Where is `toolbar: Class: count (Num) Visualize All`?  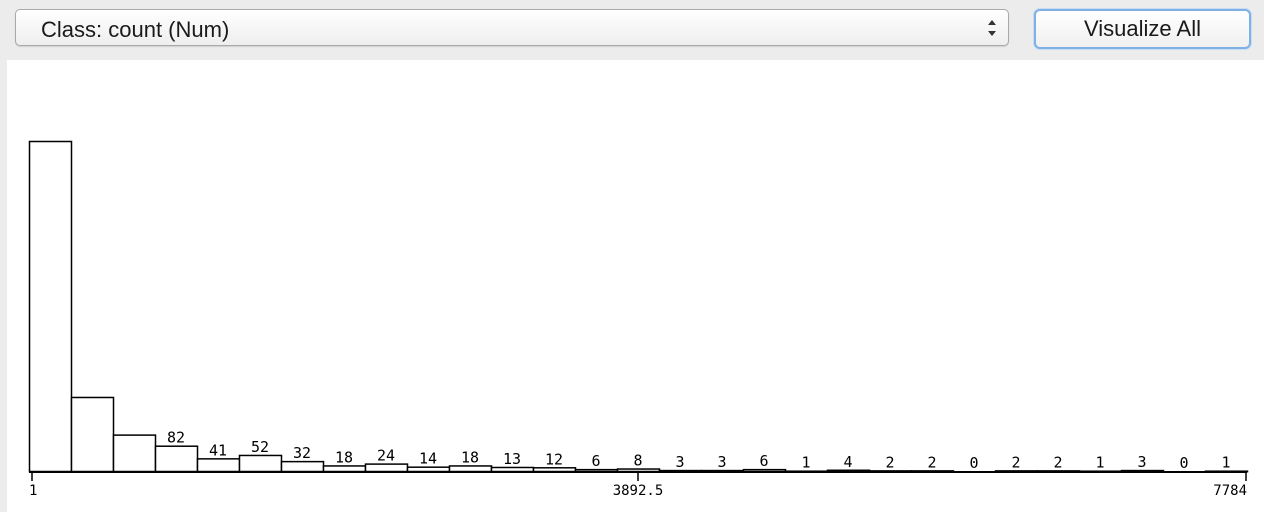
toolbar: Class: count (Num) Visualize All is located at coordinates (632, 30).